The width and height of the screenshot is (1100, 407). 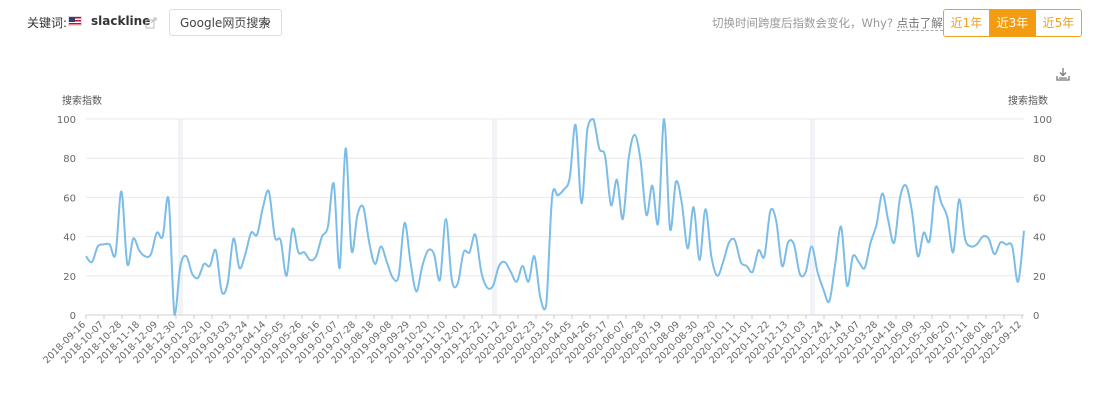 I want to click on range-1y-button: 近1年, so click(x=967, y=23).